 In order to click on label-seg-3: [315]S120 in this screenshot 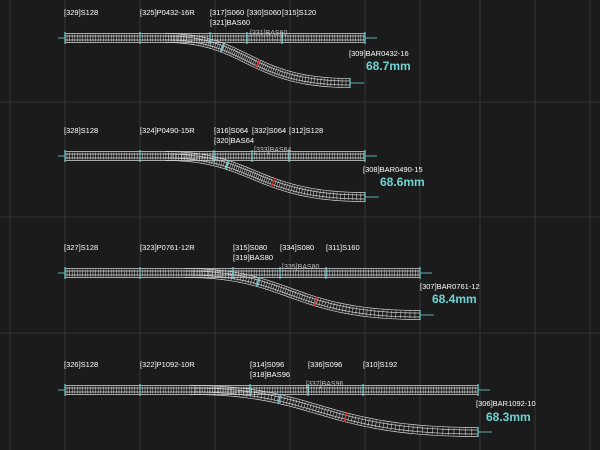, I will do `click(299, 12)`.